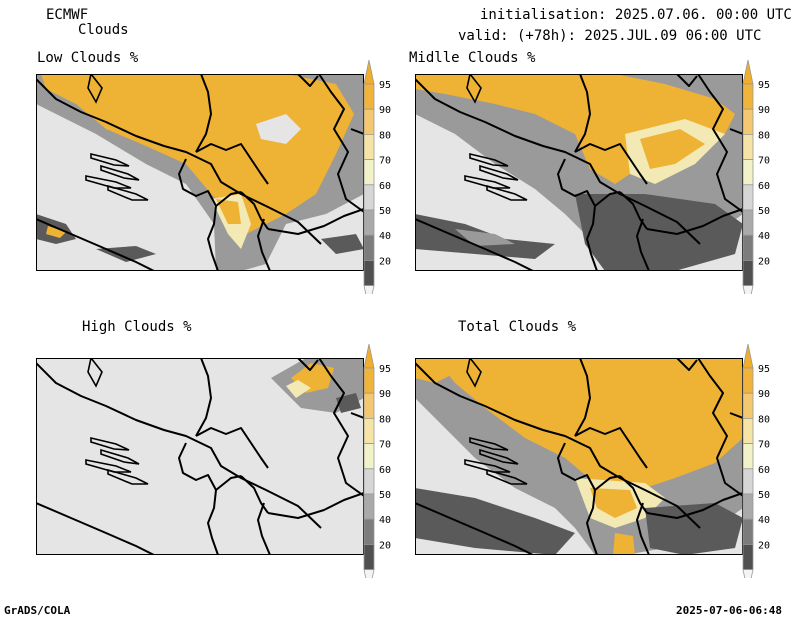 Image resolution: width=800 pixels, height=619 pixels. Describe the element at coordinates (579, 172) in the screenshot. I see `map-panel-middle` at that location.